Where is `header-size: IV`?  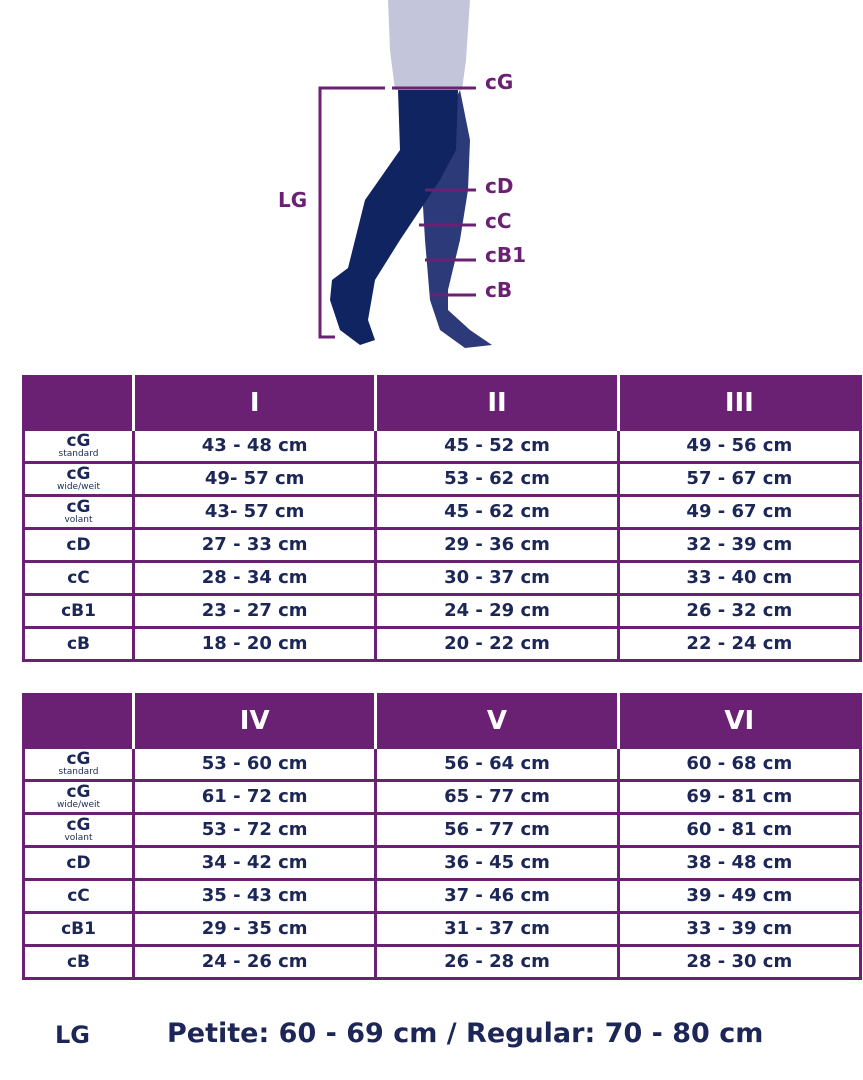 header-size: IV is located at coordinates (253, 721).